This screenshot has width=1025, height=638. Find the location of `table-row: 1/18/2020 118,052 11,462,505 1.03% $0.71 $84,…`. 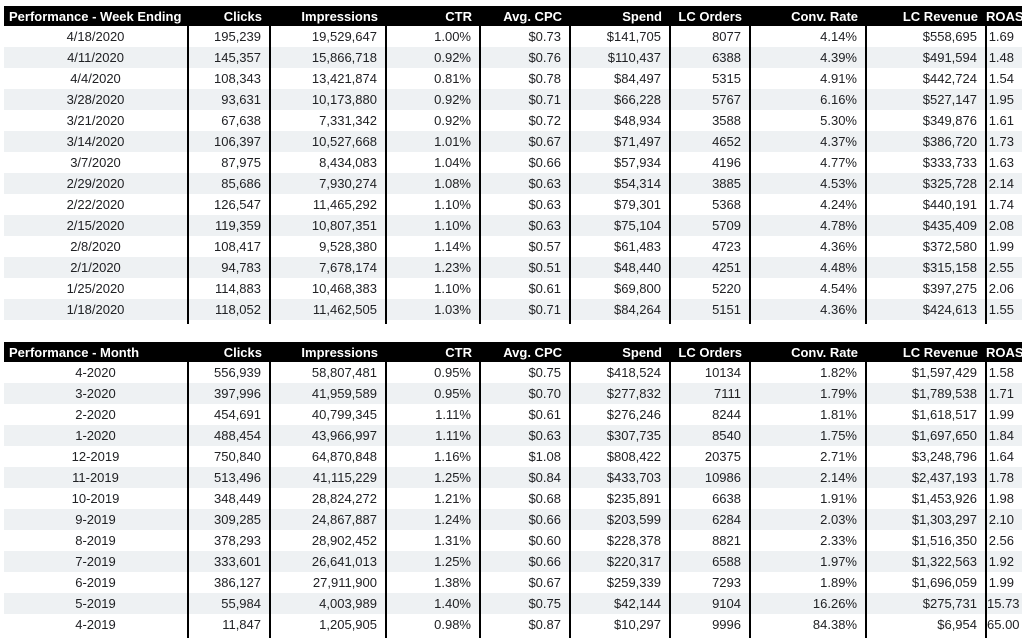

table-row: 1/18/2020 118,052 11,462,505 1.03% $0.71 $84,… is located at coordinates (513, 309).